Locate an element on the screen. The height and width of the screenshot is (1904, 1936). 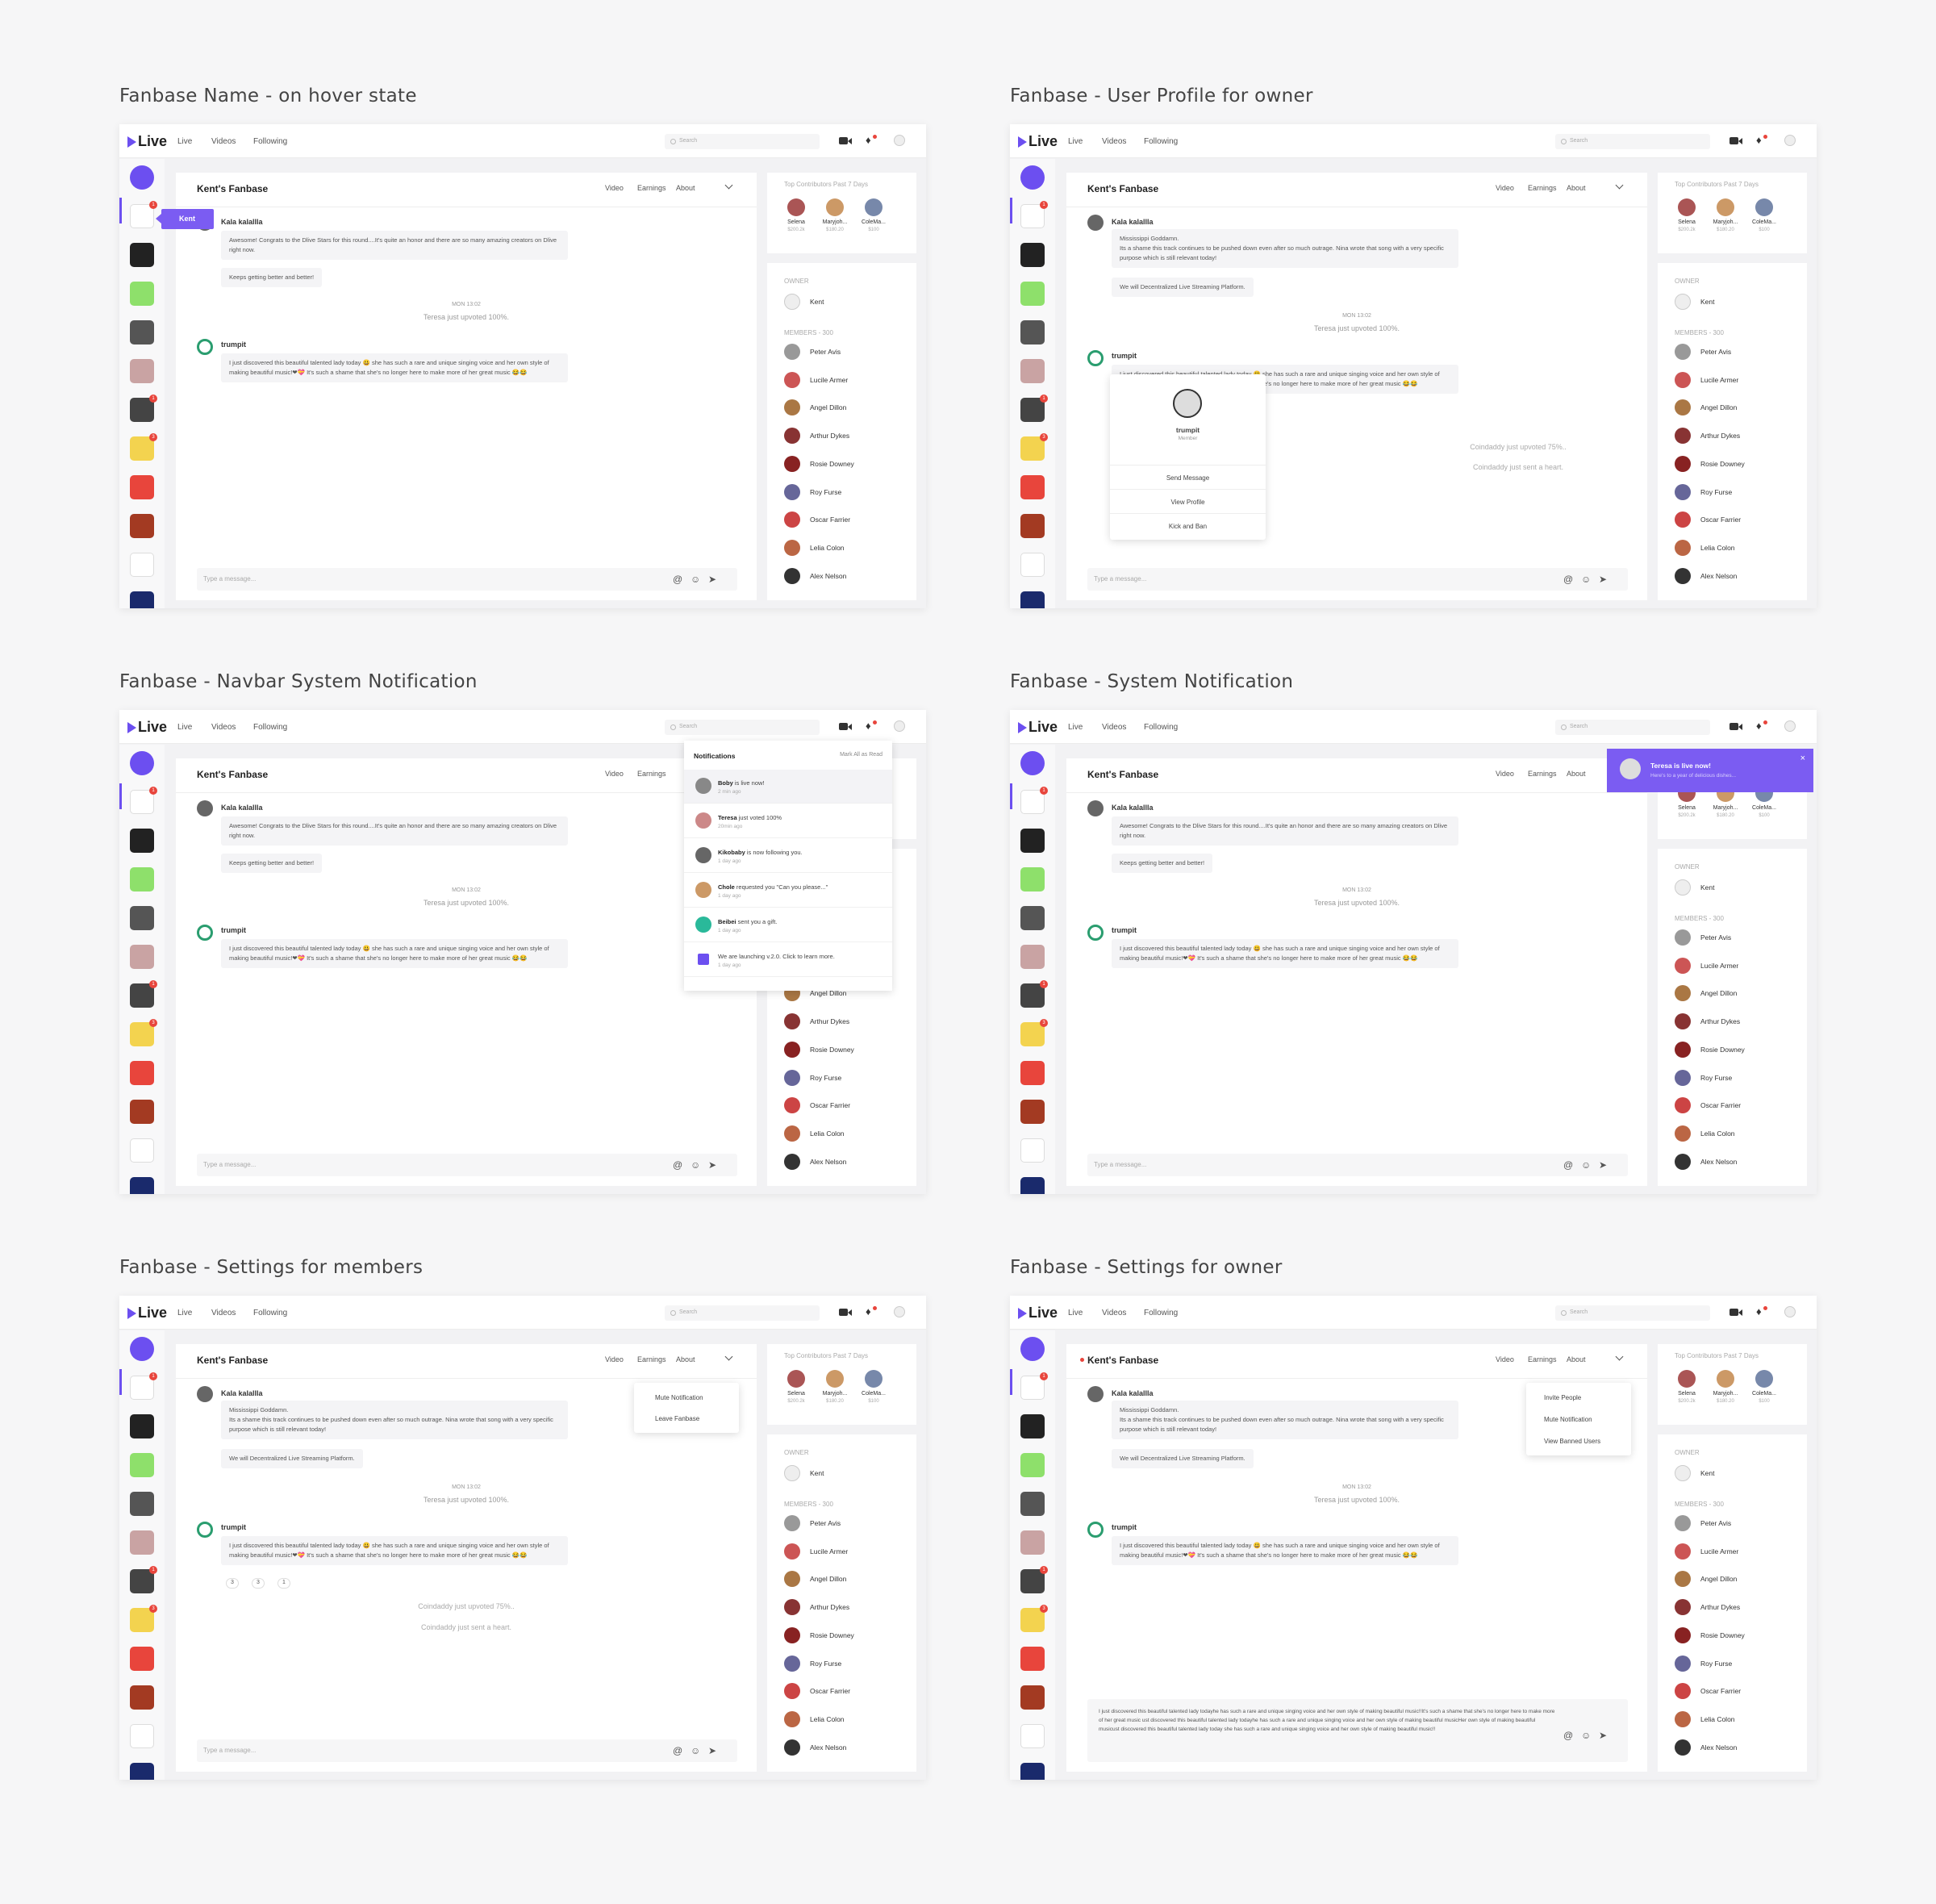
notification-item: Beibei sent you a gift. 1 day ago is located at coordinates (788, 925).